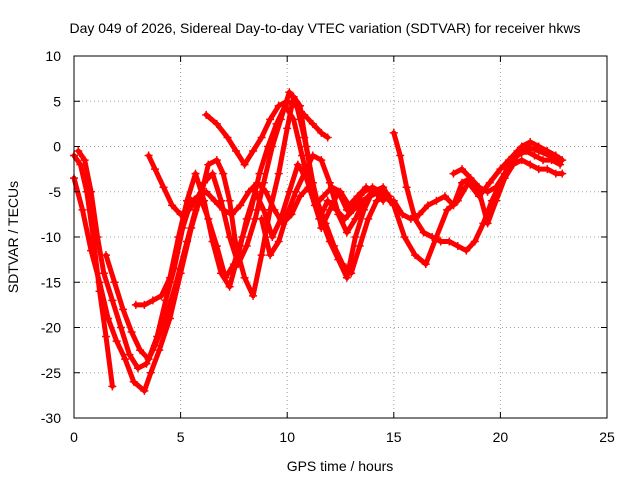  Describe the element at coordinates (51, 328) in the screenshot. I see `y-tick-label: -20` at that location.